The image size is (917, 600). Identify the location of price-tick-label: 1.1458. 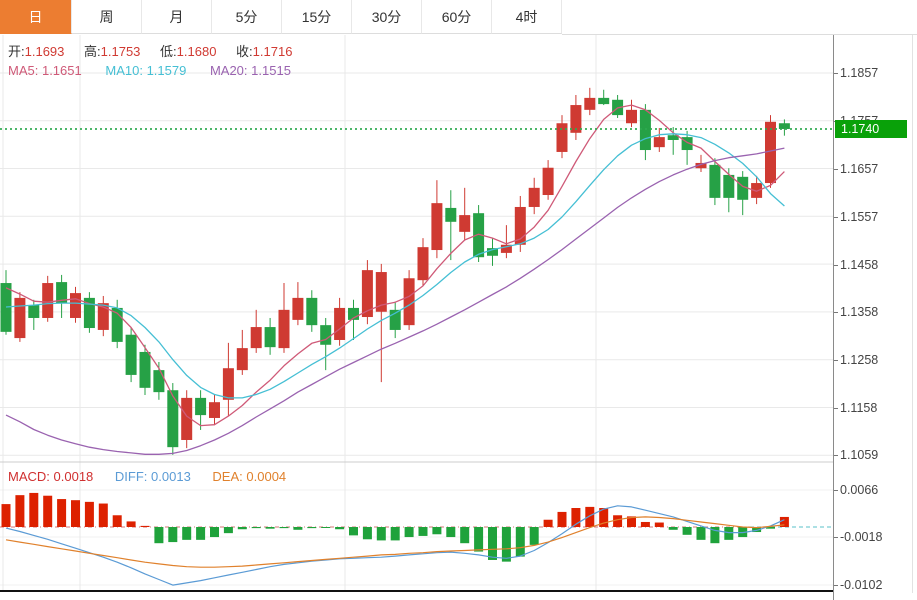
(856, 265).